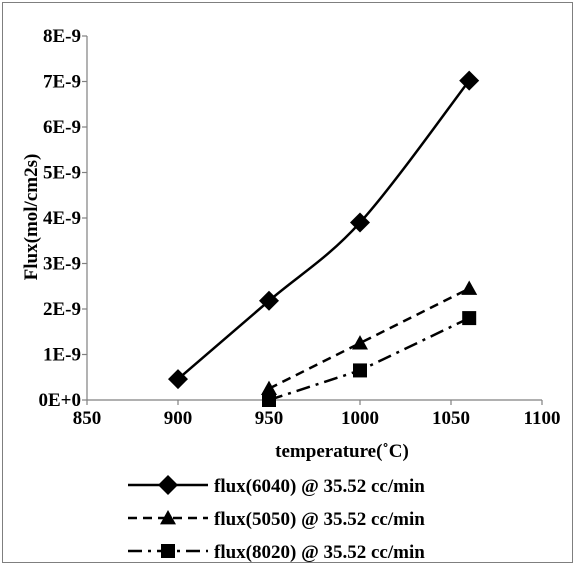 The image size is (577, 567). Describe the element at coordinates (319, 519) in the screenshot. I see `legend-label: flux(5050) @ 35.52 cc/min` at that location.